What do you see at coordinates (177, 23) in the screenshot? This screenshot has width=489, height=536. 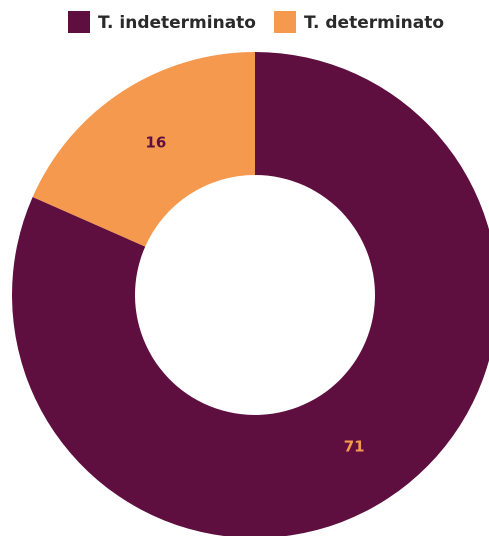 I see `legend-label: T. indeterminato` at bounding box center [177, 23].